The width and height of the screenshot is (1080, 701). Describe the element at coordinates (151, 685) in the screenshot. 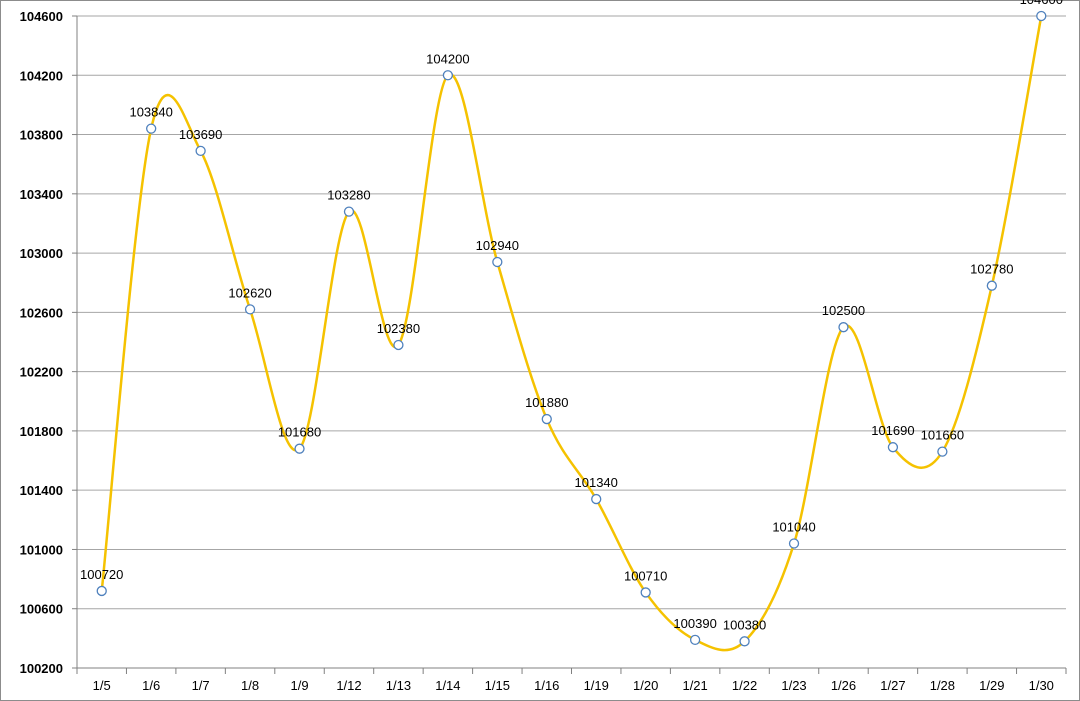

I see `x-tick-label: 1/6` at that location.